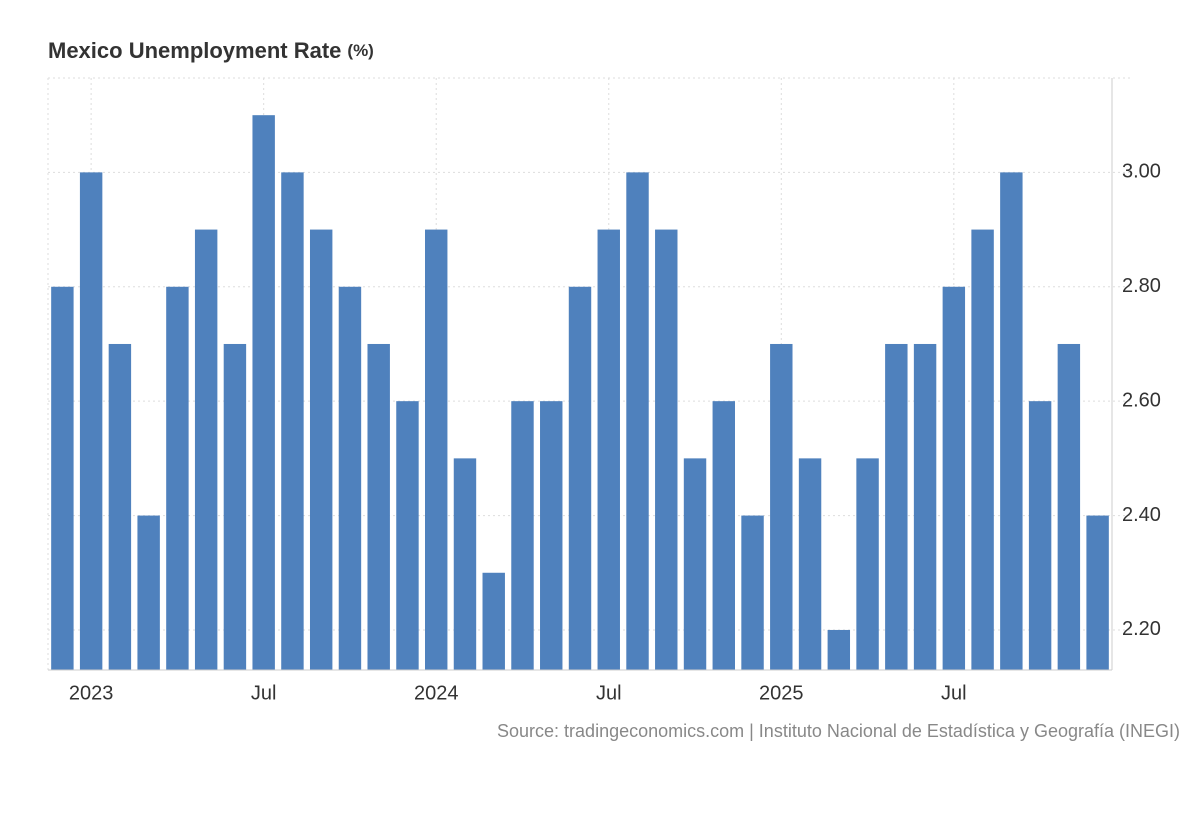  I want to click on y-tick-label: 2.80, so click(1141, 286).